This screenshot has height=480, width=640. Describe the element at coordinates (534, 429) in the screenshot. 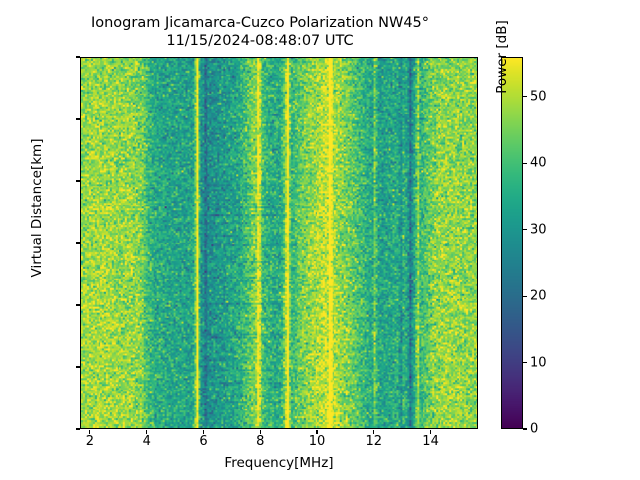

I see `colorbar-tick-label: 0` at that location.